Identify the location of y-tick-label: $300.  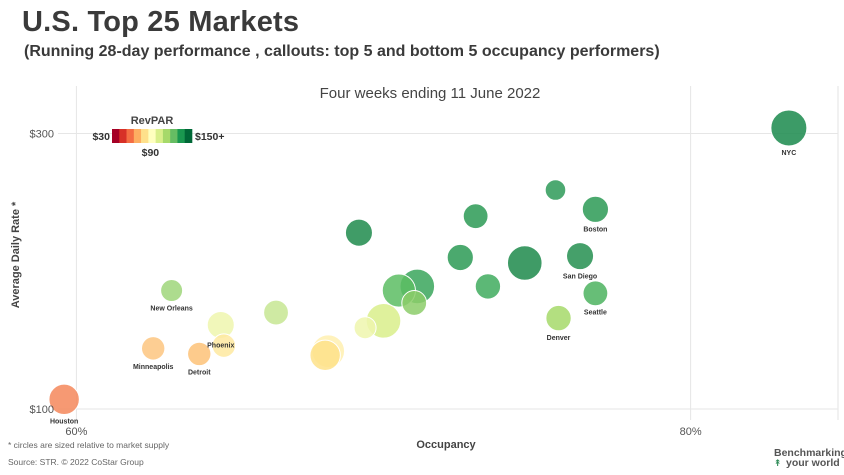
(42, 135).